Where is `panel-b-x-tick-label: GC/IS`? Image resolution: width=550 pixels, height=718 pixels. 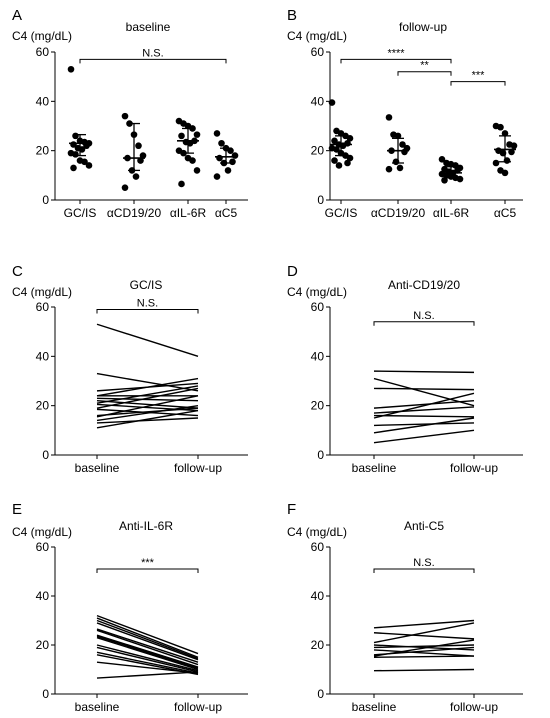
panel-b-x-tick-label: GC/IS is located at coordinates (341, 213).